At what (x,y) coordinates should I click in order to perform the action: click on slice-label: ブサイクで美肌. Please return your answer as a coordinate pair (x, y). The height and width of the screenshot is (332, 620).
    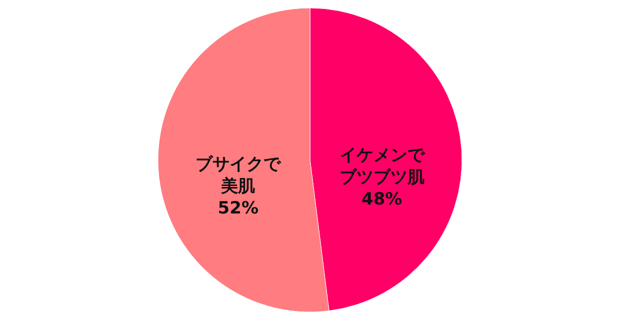
    Looking at the image, I should click on (239, 175).